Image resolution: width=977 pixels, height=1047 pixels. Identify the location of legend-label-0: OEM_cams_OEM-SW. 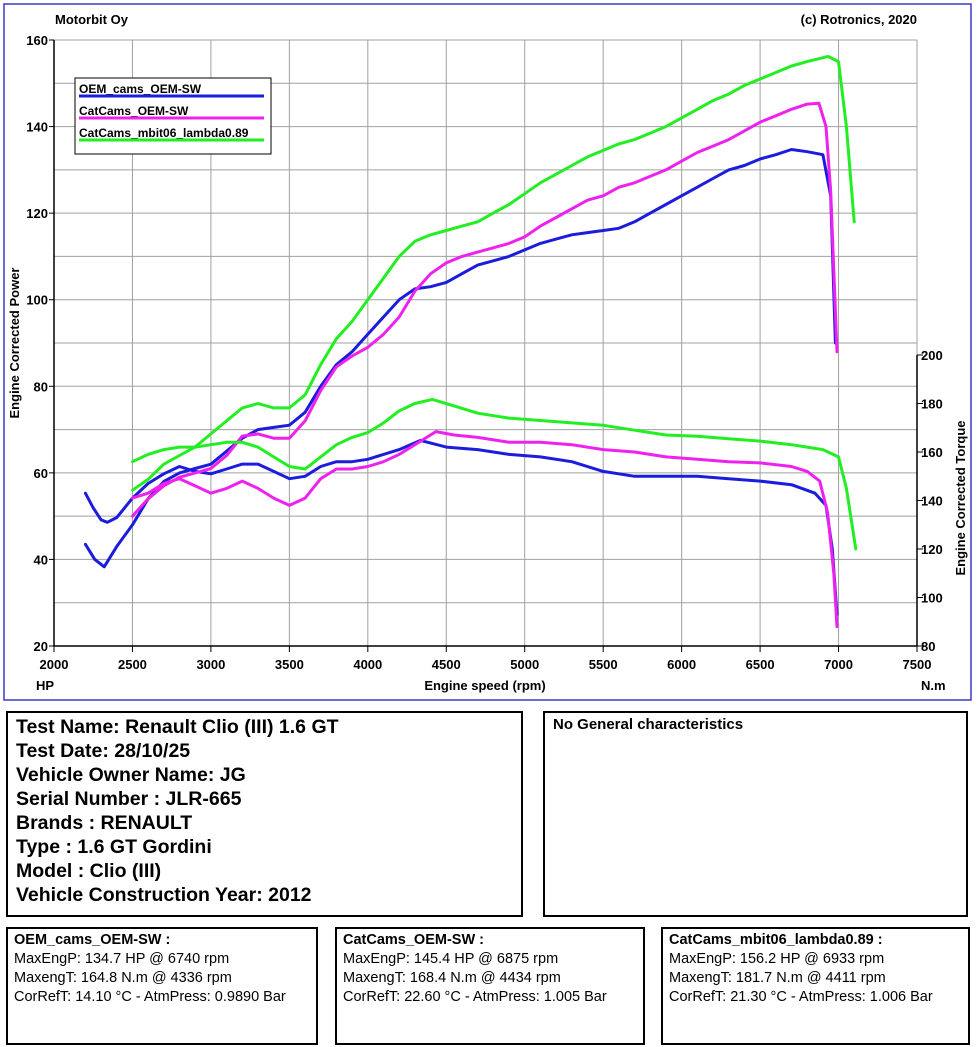
(140, 89).